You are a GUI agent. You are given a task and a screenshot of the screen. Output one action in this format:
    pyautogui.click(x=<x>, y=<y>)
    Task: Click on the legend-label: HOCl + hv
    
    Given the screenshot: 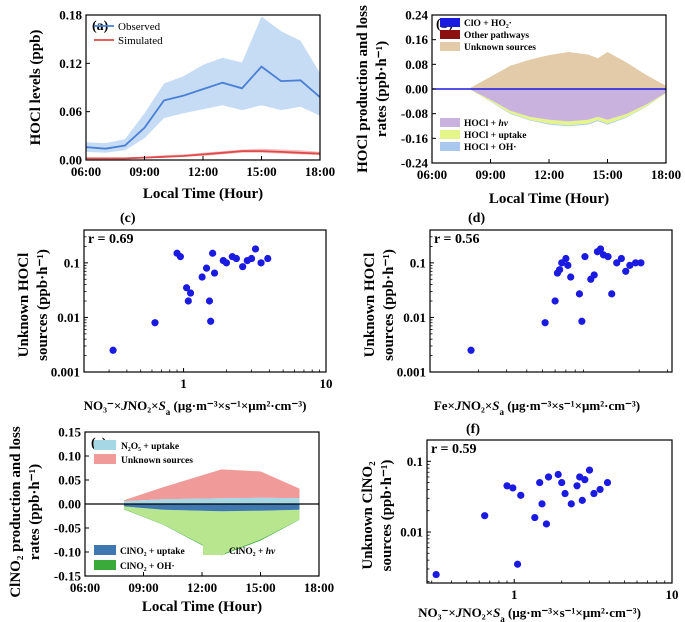 What is the action you would take?
    pyautogui.click(x=486, y=124)
    